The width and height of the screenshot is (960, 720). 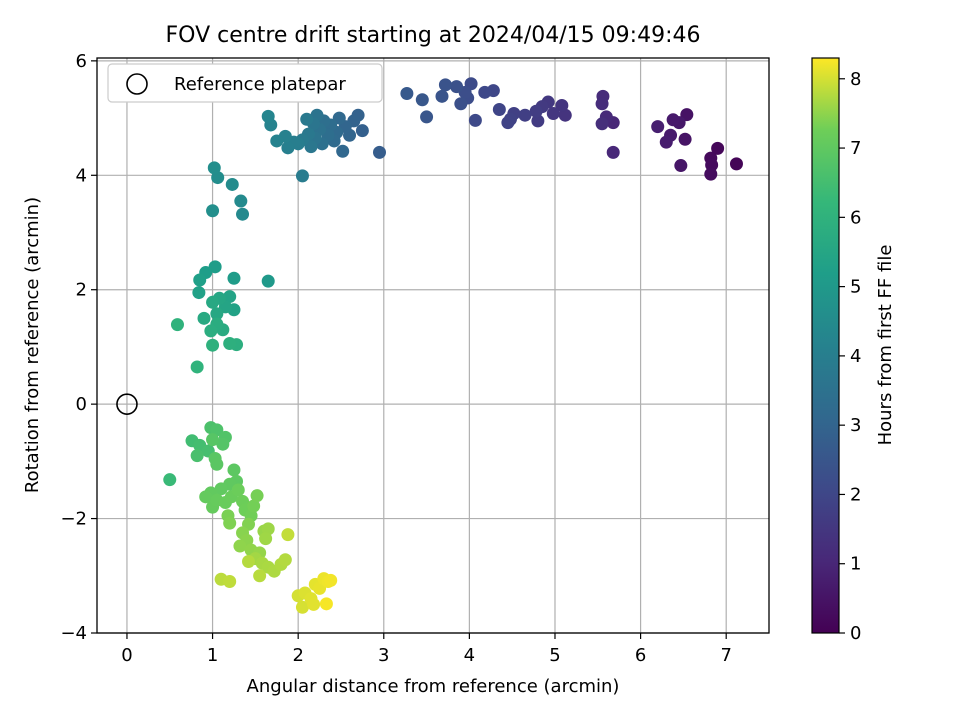 I want to click on colorbar-label: Hours from first FF file, so click(x=885, y=345).